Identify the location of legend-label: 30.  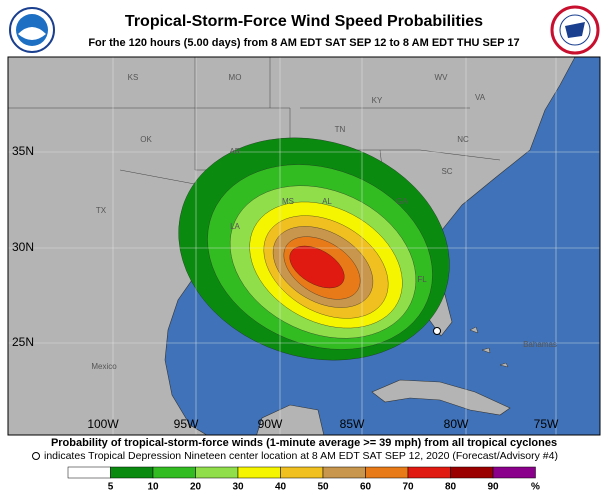
(238, 487).